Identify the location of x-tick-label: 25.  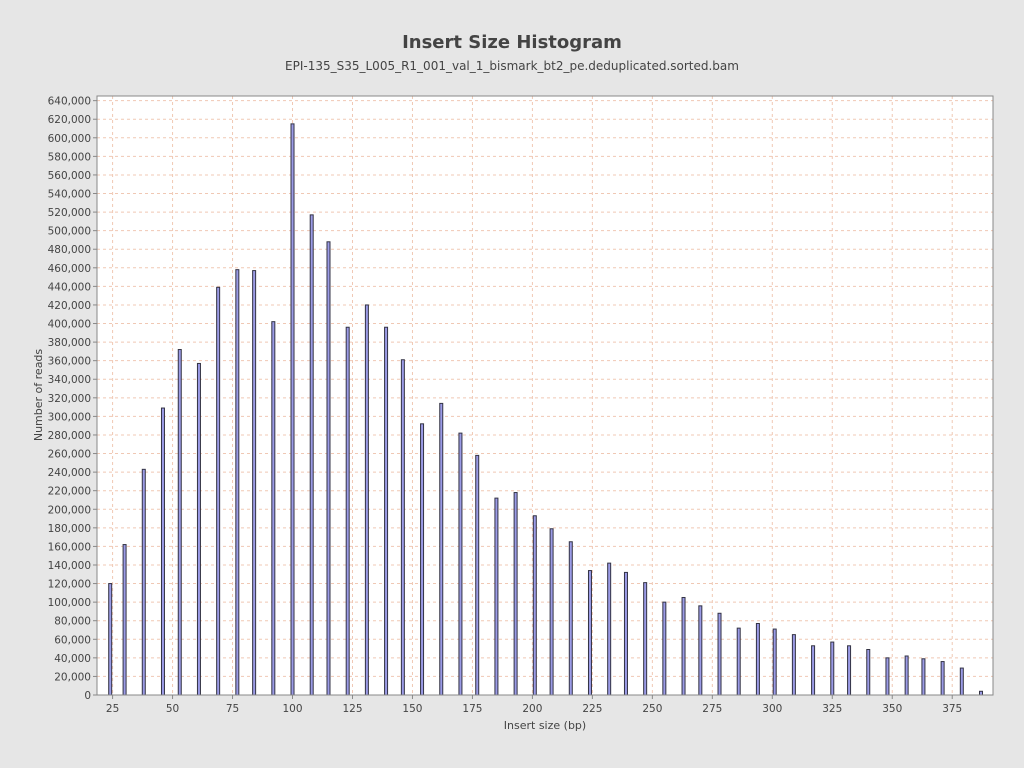
(112, 709).